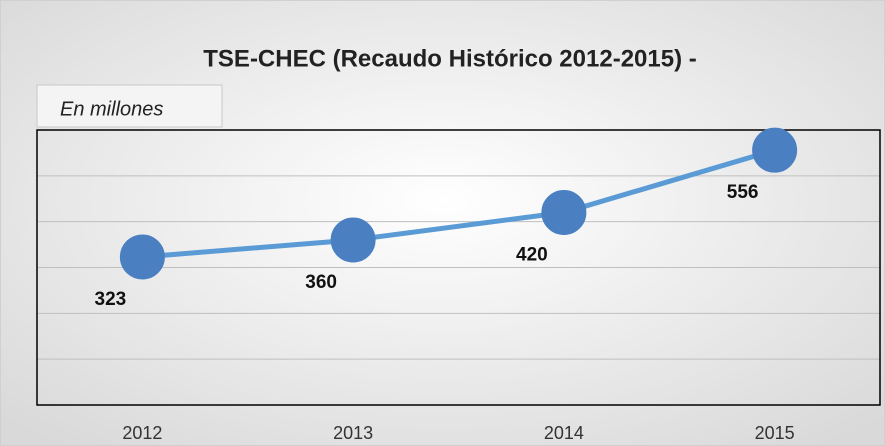 The width and height of the screenshot is (885, 446). I want to click on x-tick-label: 2012, so click(142, 433).